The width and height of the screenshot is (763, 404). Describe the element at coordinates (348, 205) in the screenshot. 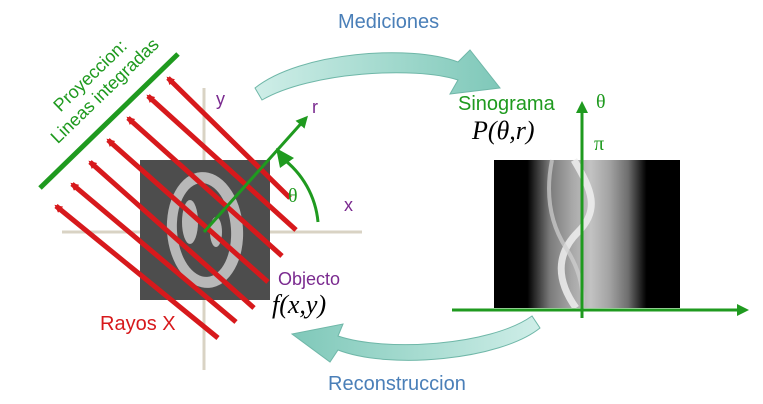

I see `x-axis-label: x` at that location.